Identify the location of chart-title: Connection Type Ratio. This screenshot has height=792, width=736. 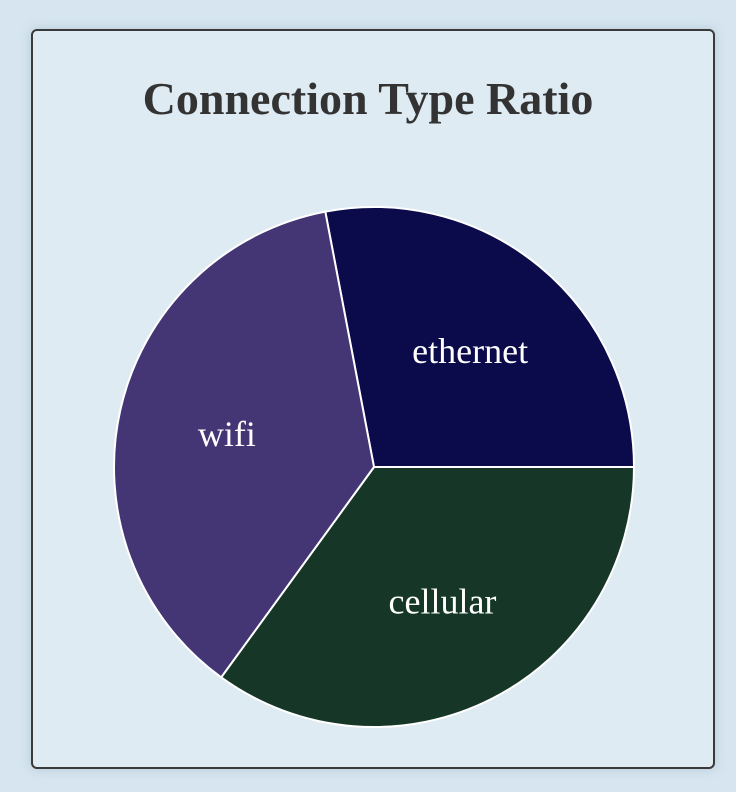
(368, 98).